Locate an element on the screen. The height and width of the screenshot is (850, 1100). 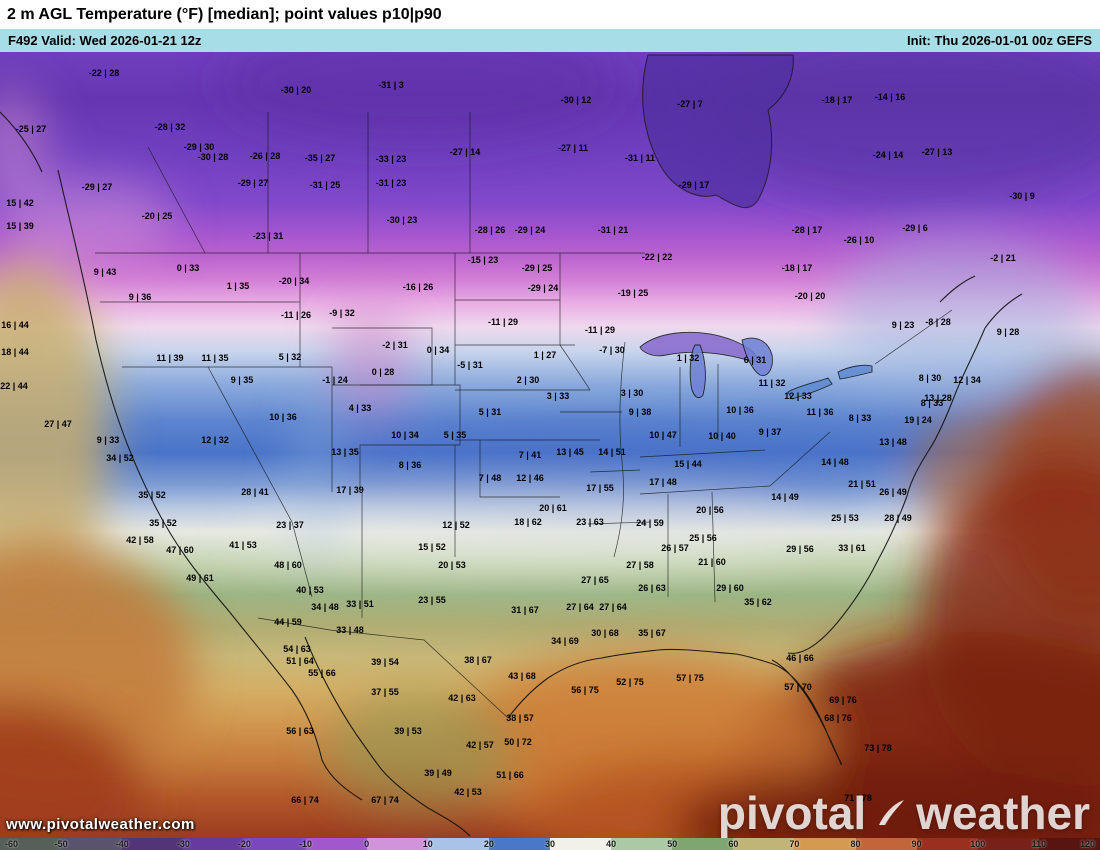
watermark-url: www.pivotalweather.com is located at coordinates (100, 824).